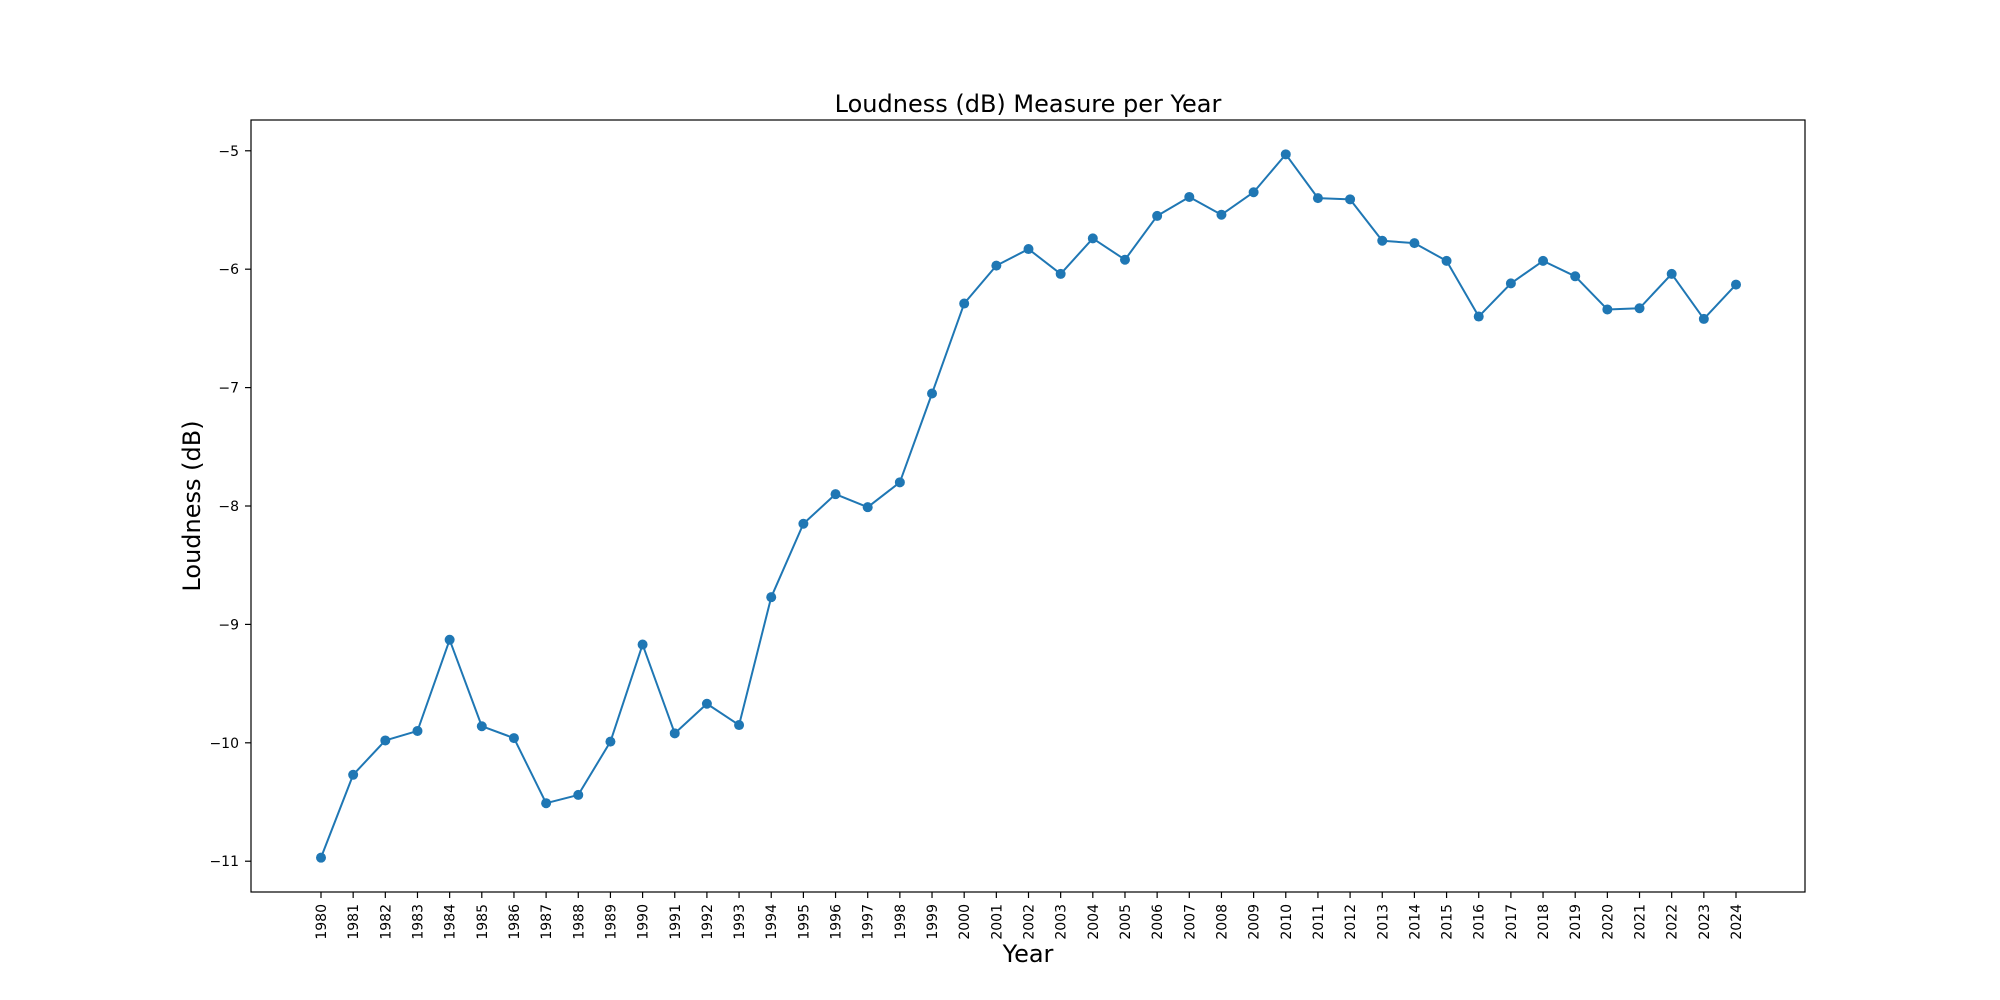  What do you see at coordinates (1382, 240) in the screenshot?
I see `data-point-2013` at bounding box center [1382, 240].